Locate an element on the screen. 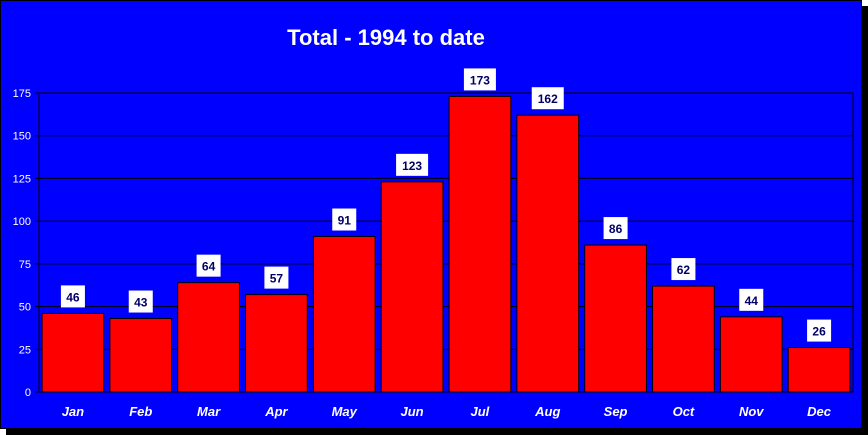 The width and height of the screenshot is (868, 435). data-label: 123 is located at coordinates (412, 166).